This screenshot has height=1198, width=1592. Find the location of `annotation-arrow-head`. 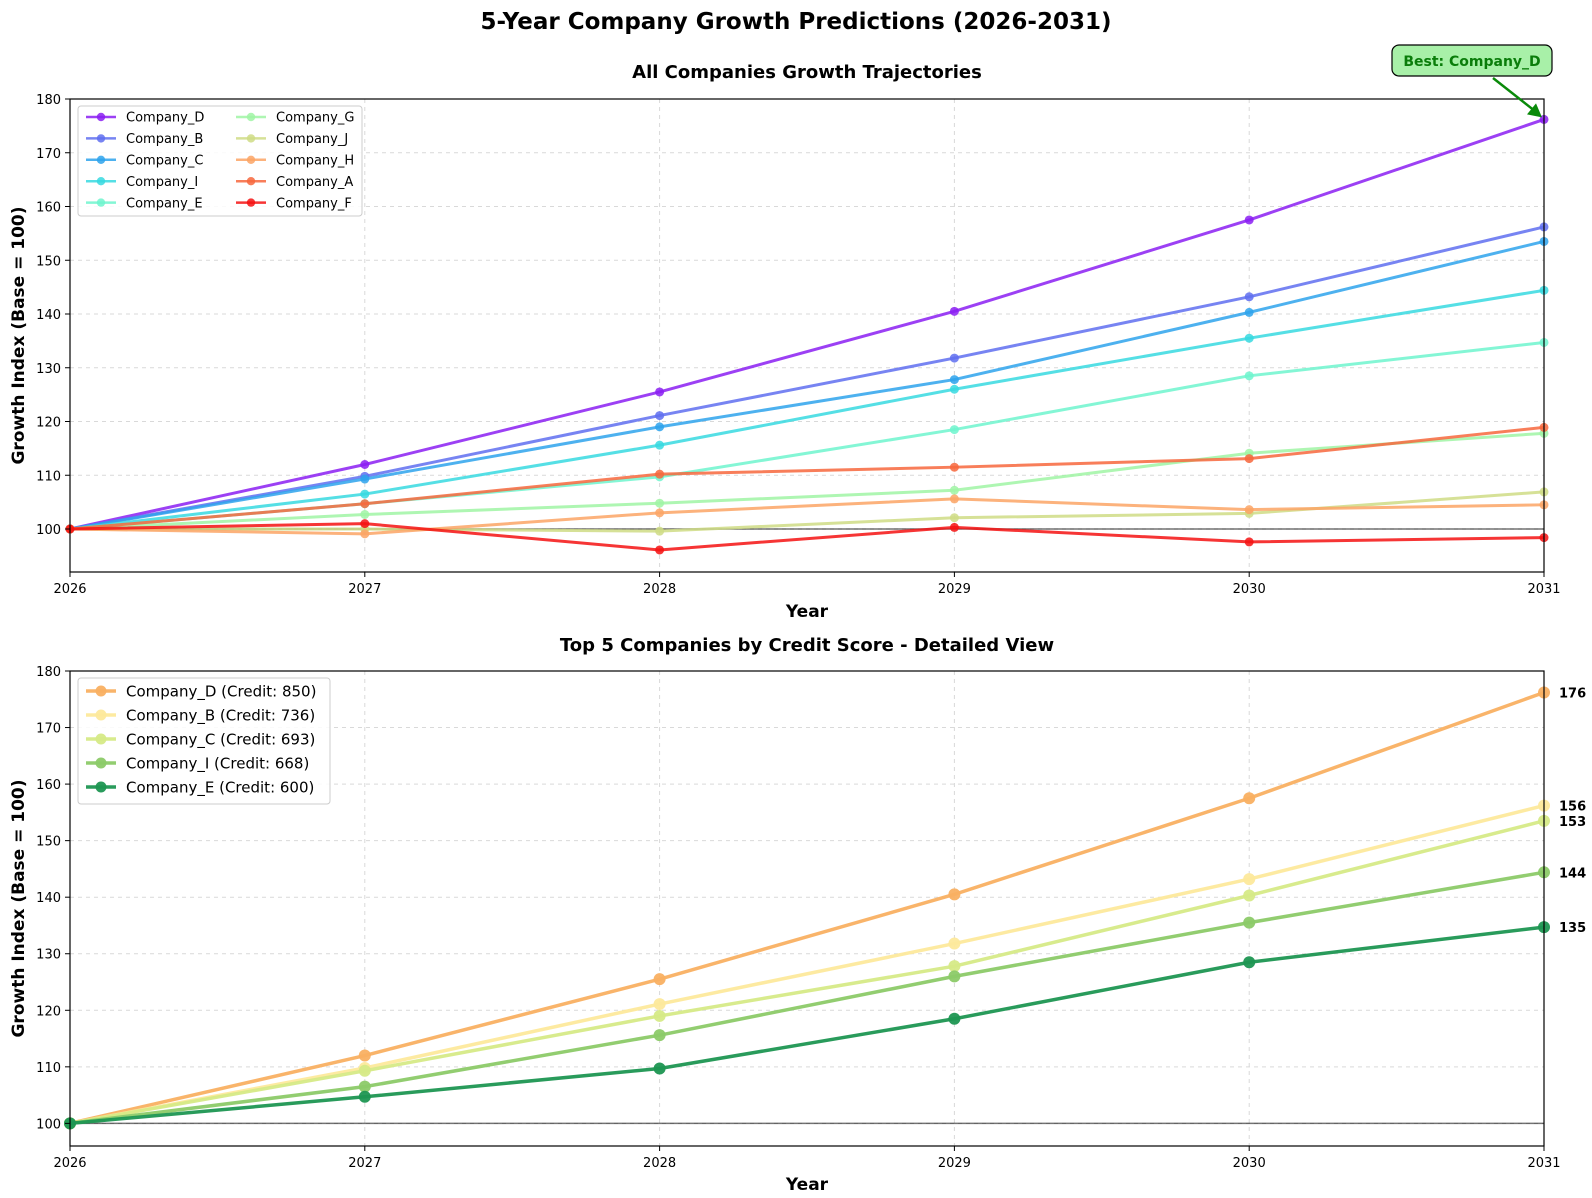

annotation-arrow-head is located at coordinates (1534, 110).